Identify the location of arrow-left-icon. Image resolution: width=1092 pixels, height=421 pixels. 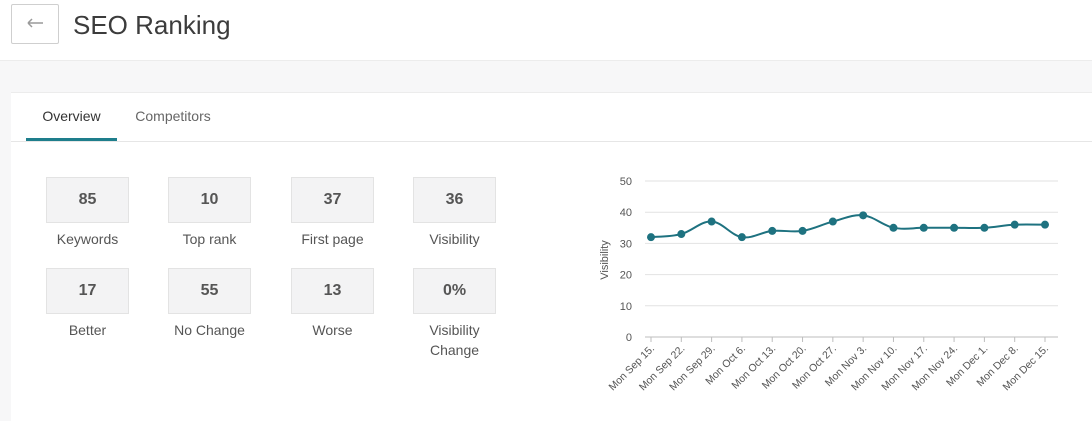
(35, 23).